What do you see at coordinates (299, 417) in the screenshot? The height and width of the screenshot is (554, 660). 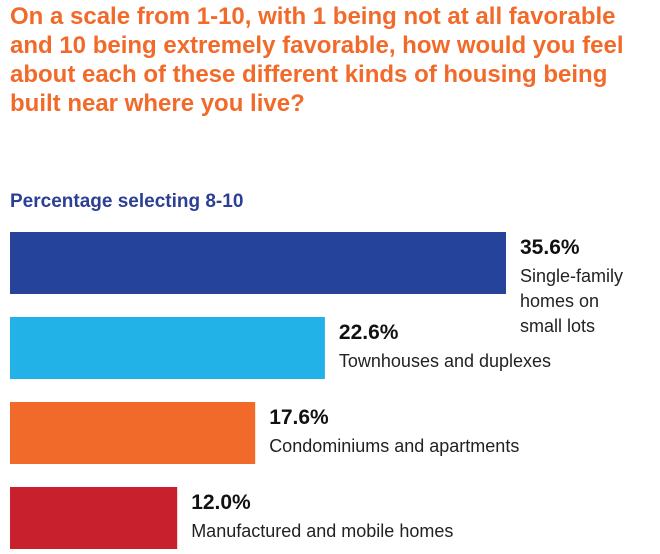 I see `bar-value-label: 17.6%` at bounding box center [299, 417].